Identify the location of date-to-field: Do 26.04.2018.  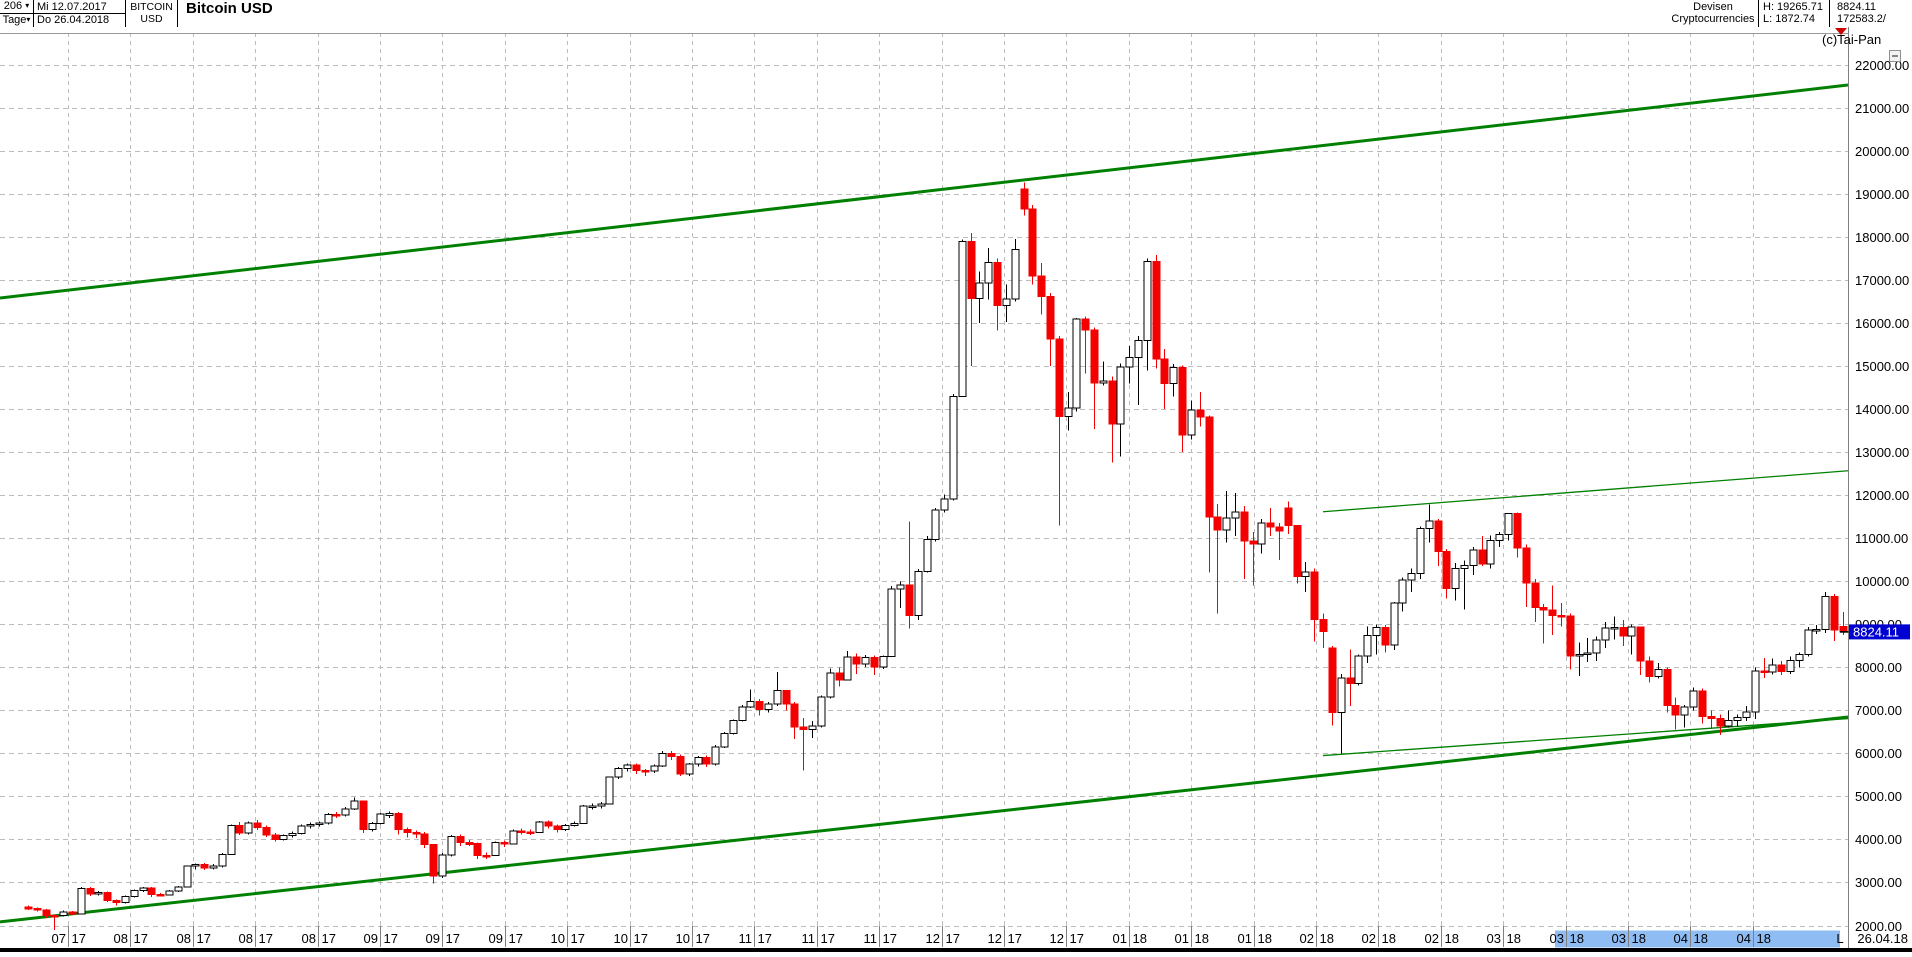
(80, 20).